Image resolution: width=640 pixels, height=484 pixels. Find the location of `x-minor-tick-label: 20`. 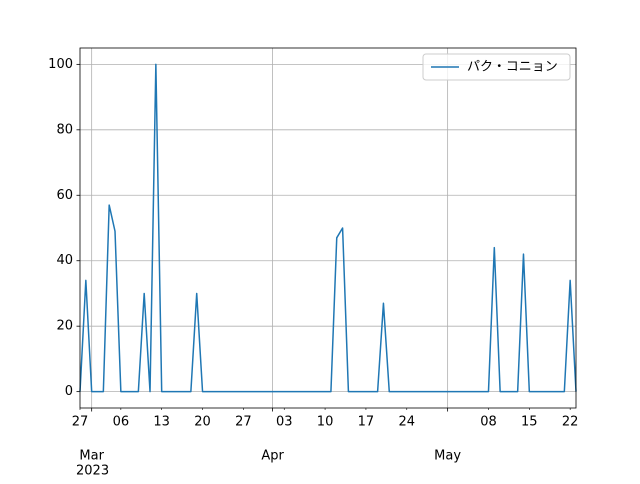

x-minor-tick-label: 20 is located at coordinates (202, 422).